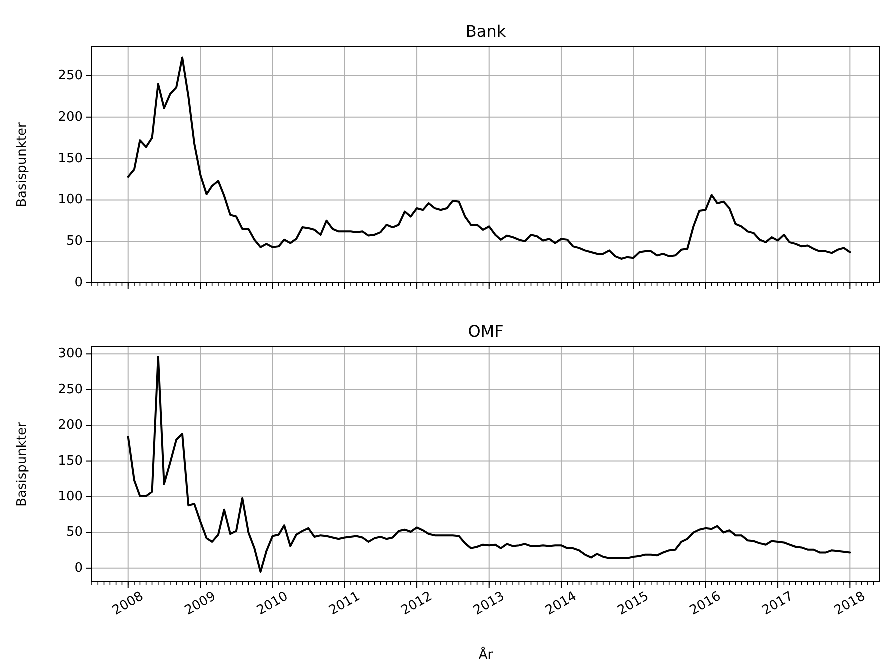 The image size is (881, 662). I want to click on chart-title: Bank, so click(486, 31).